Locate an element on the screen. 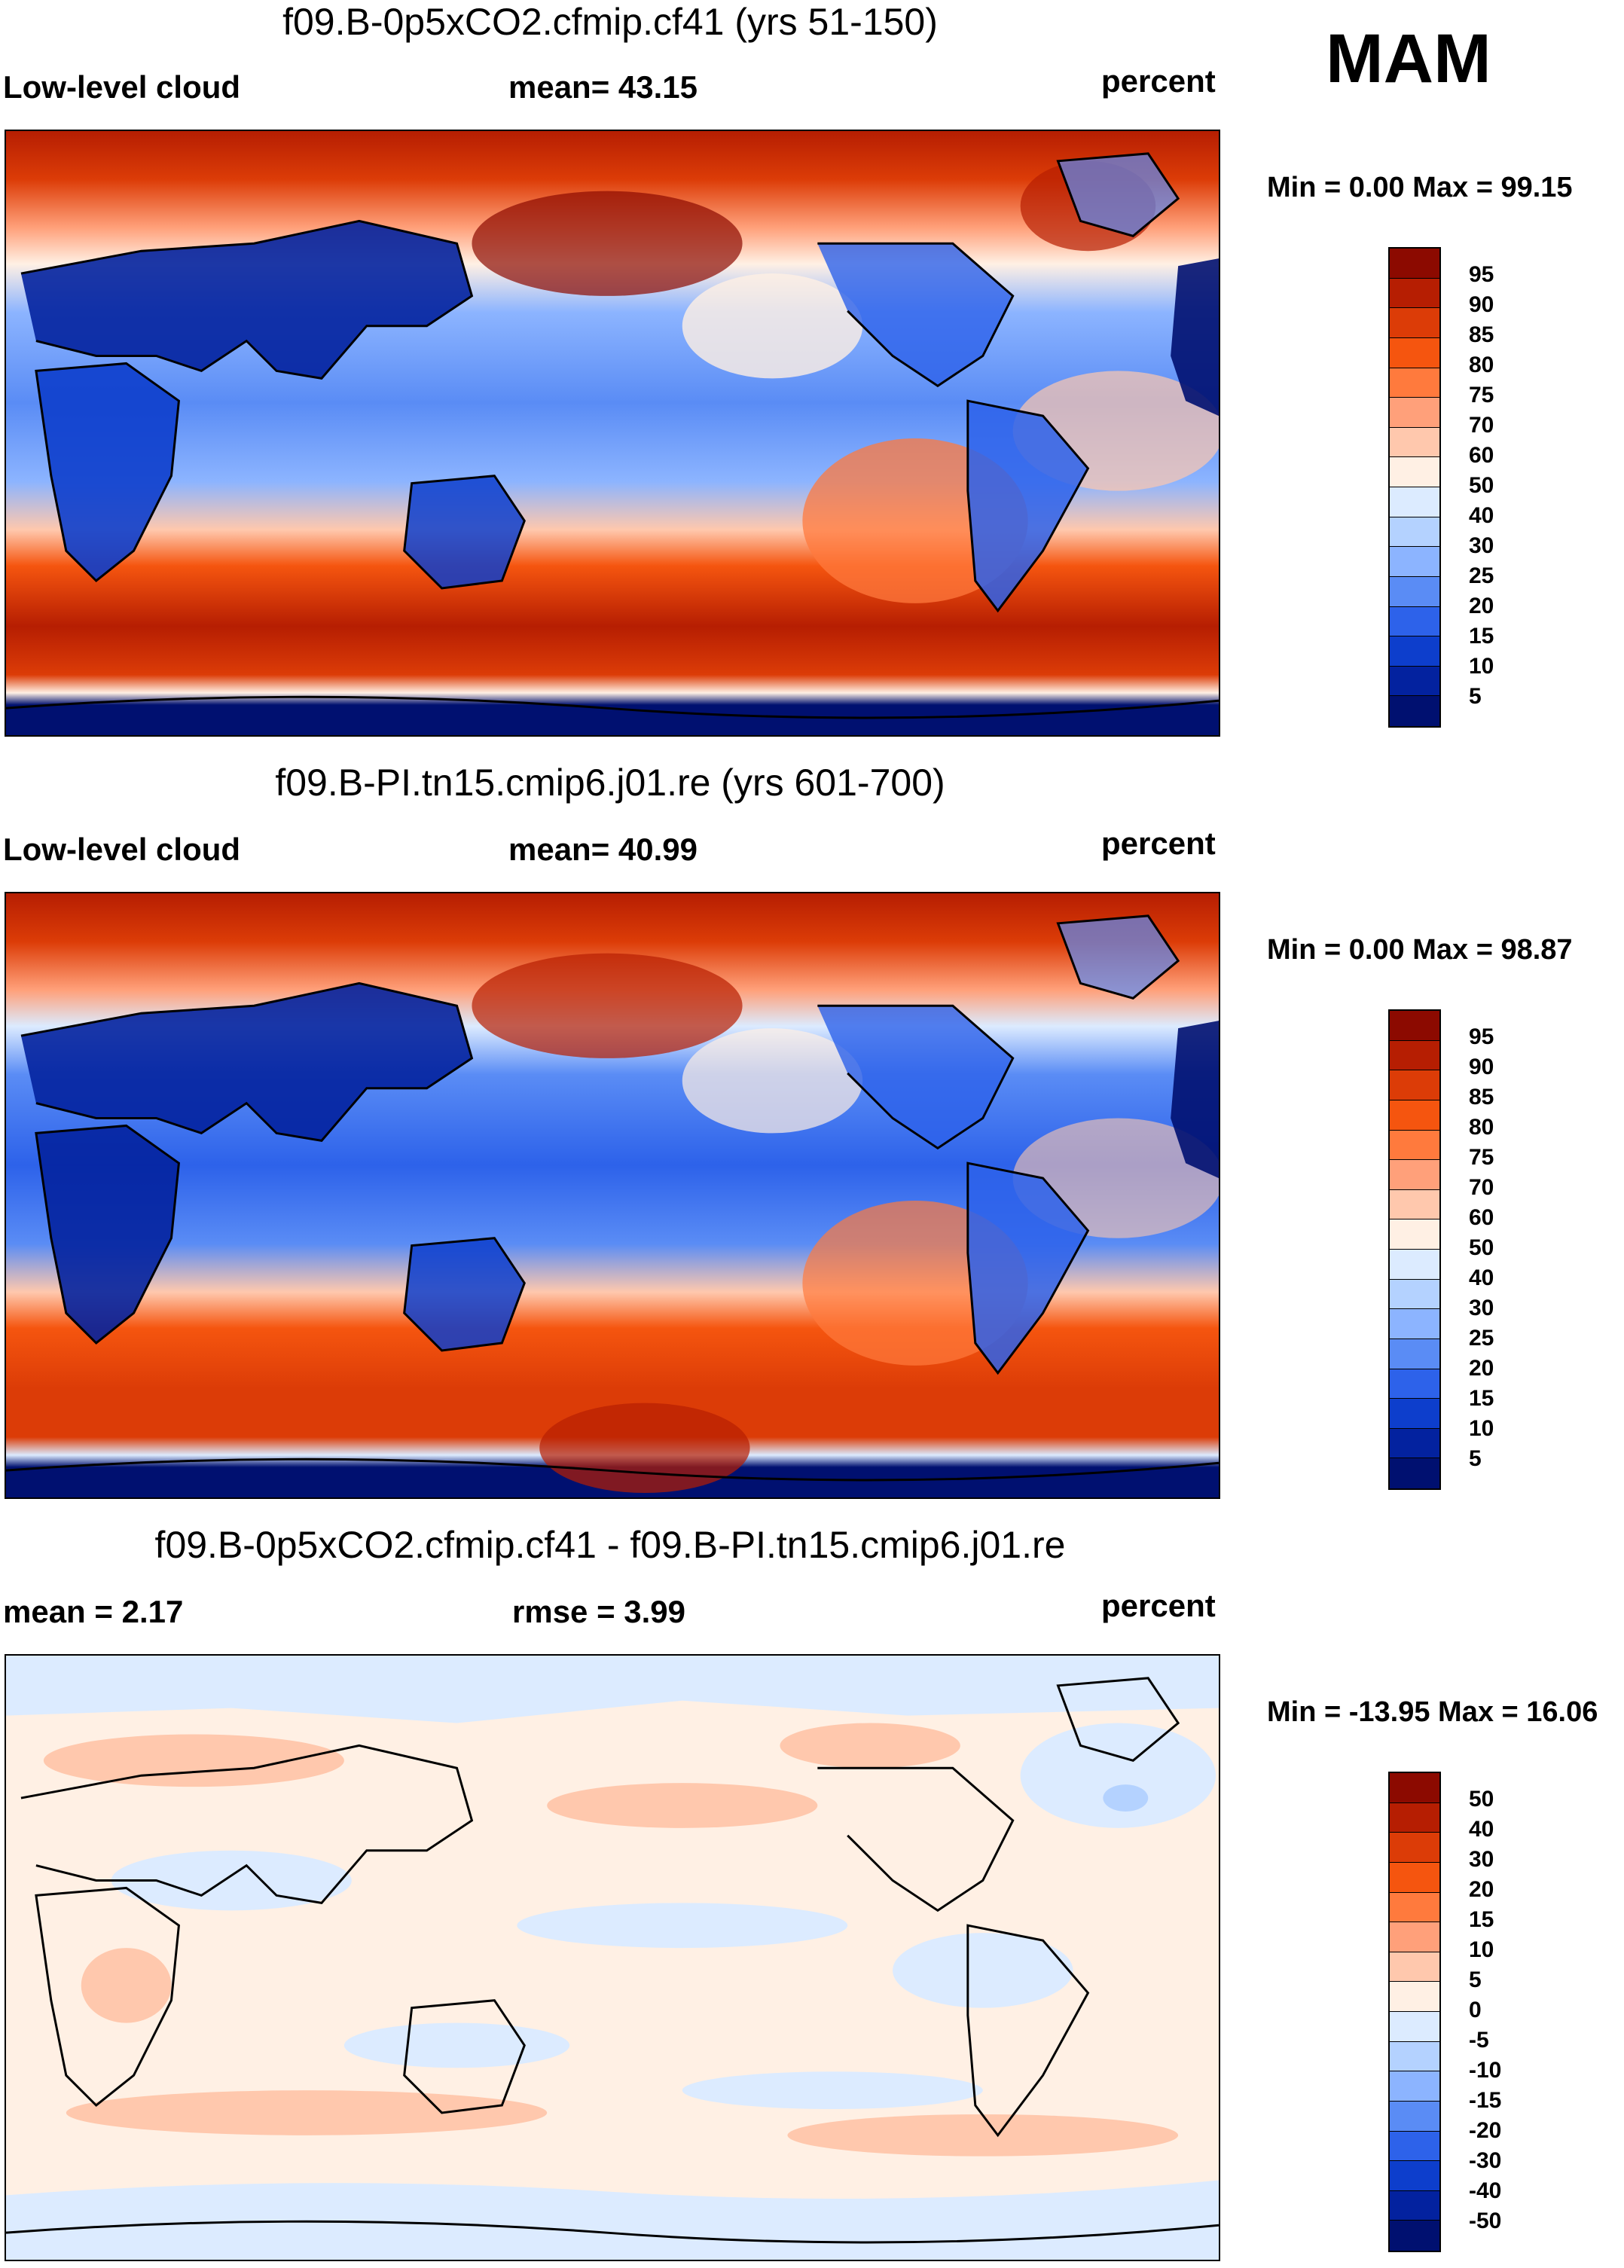 The height and width of the screenshot is (2268, 1624). panel2-colorbar-label: 10 is located at coordinates (1482, 1428).